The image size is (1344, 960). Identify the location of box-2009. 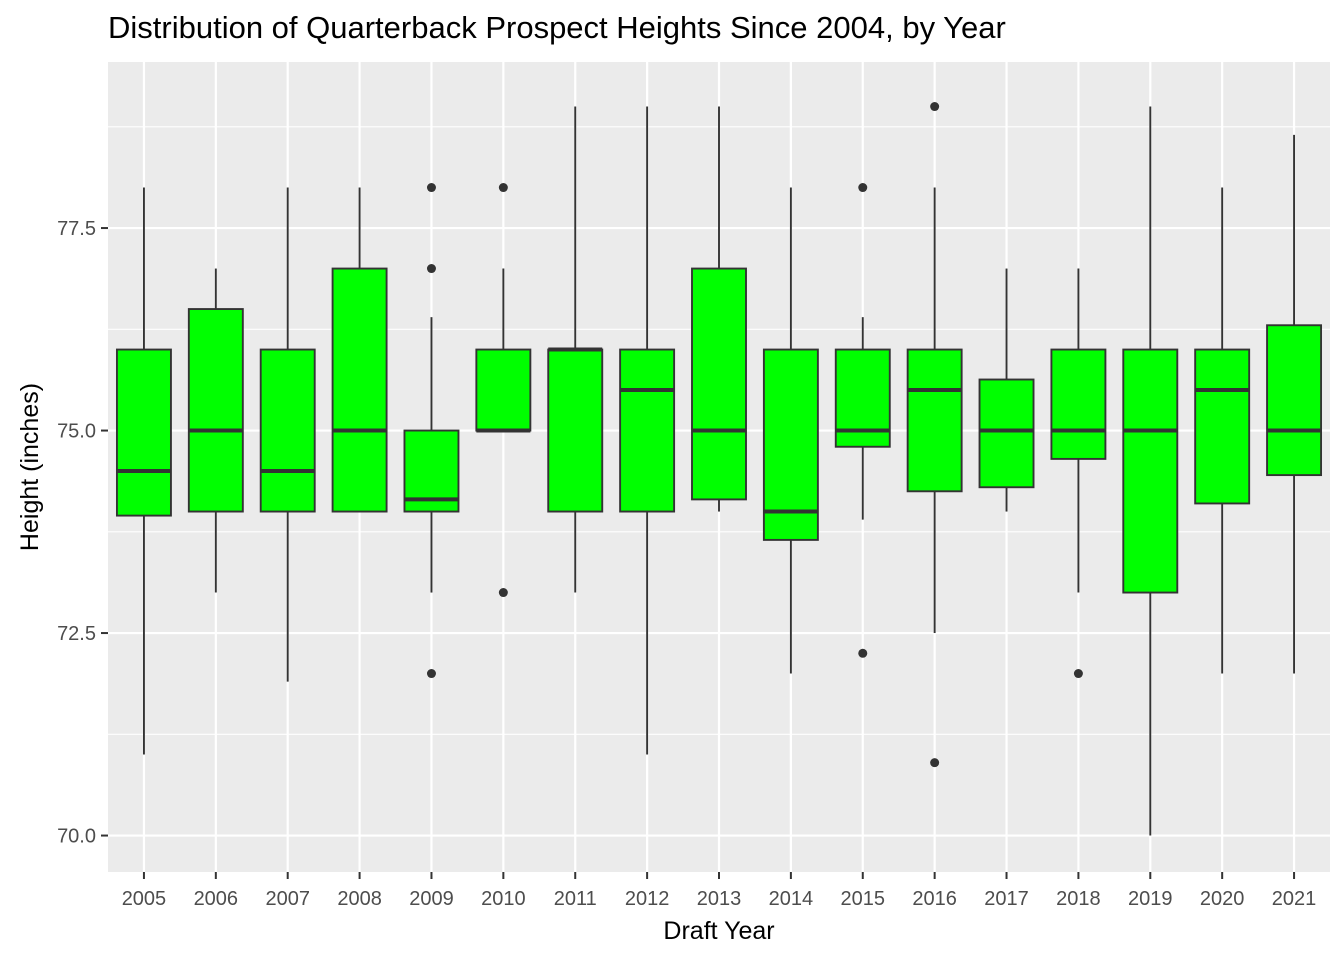
(431, 431).